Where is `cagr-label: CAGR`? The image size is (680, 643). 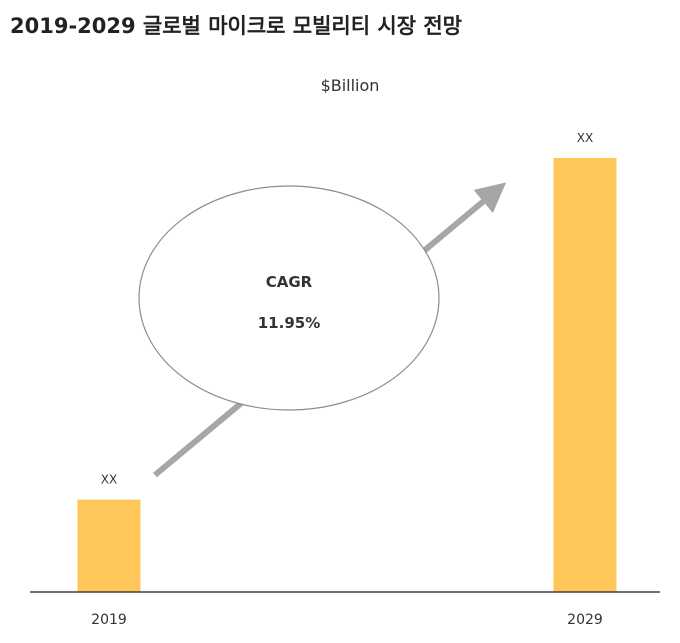
cagr-label: CAGR is located at coordinates (289, 282).